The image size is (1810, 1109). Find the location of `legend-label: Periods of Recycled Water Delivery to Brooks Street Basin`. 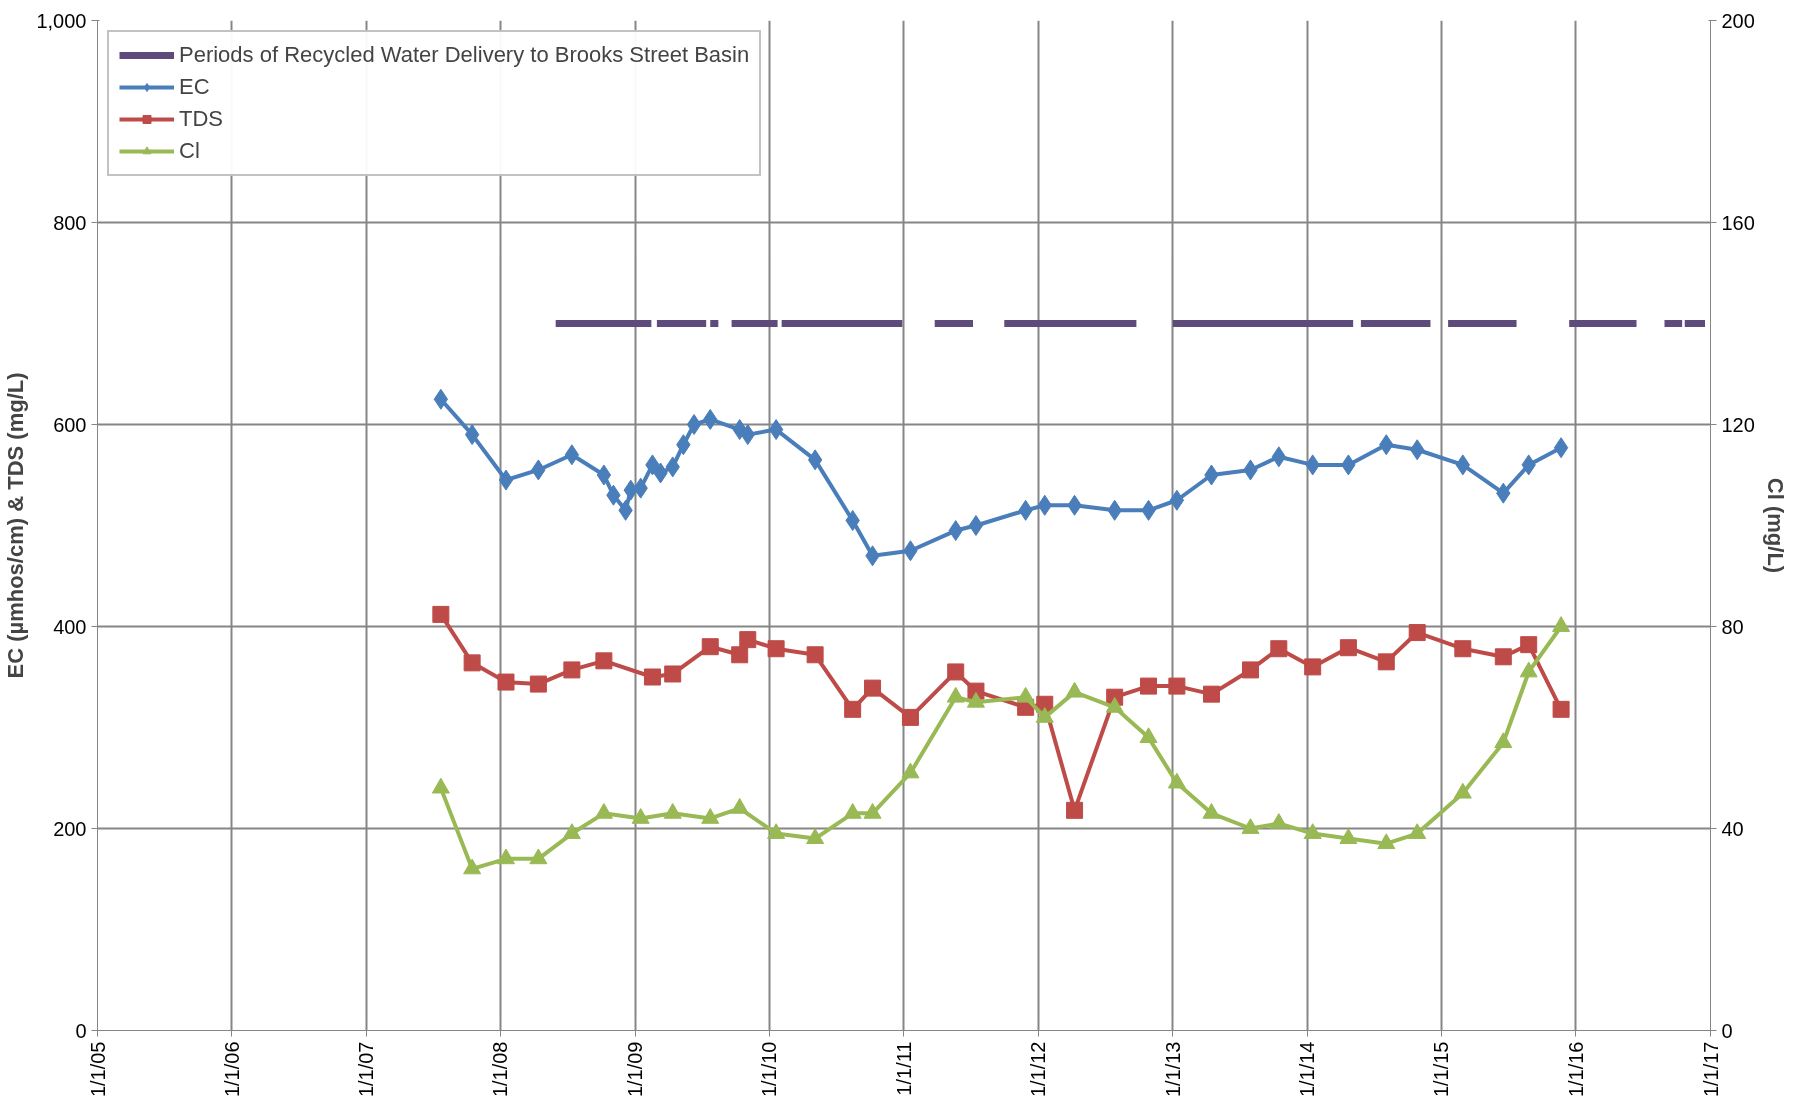

legend-label: Periods of Recycled Water Delivery to Brooks Street Basin is located at coordinates (464, 55).